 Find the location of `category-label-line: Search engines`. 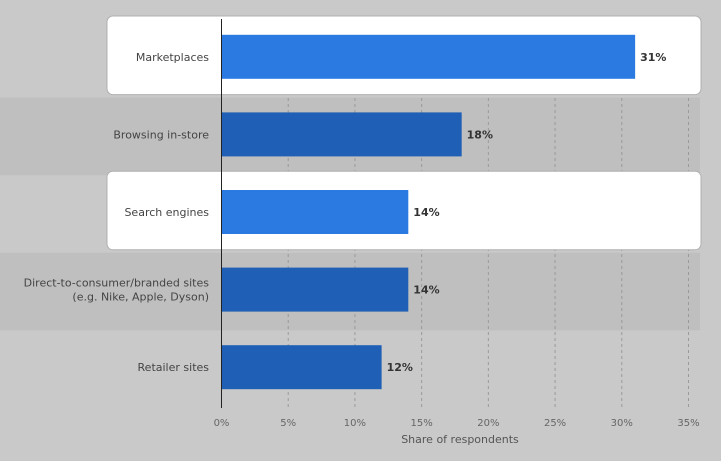

category-label-line: Search engines is located at coordinates (166, 212).